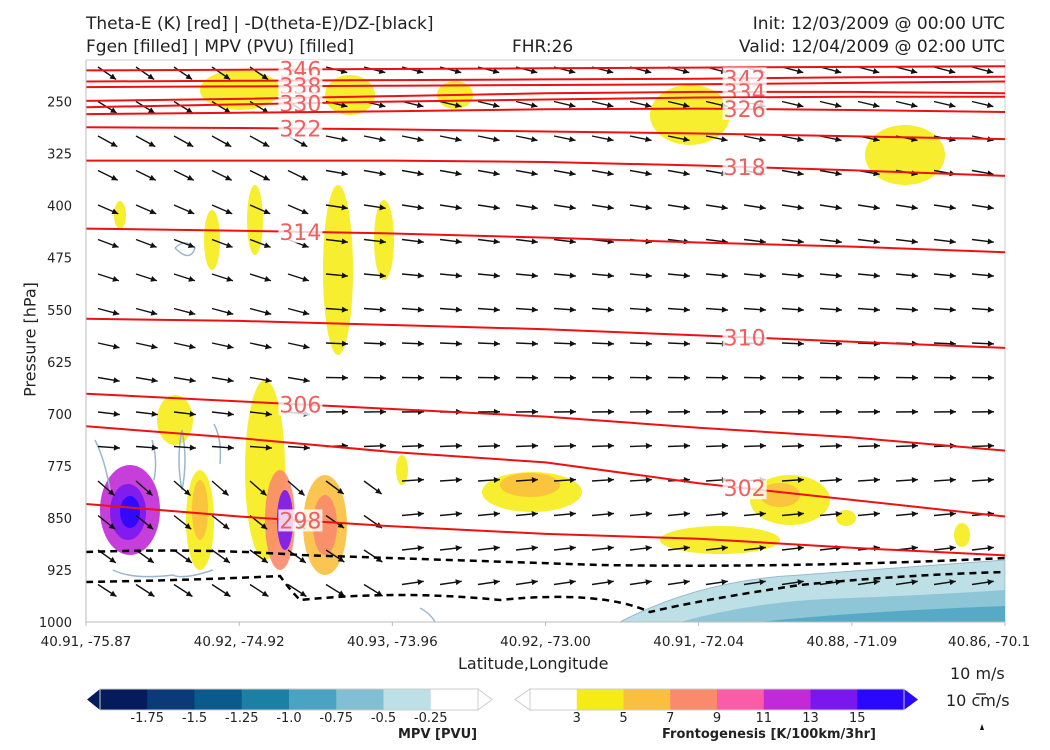 The image size is (1050, 750). Describe the element at coordinates (59, 103) in the screenshot. I see `y-tick-label: 250` at that location.